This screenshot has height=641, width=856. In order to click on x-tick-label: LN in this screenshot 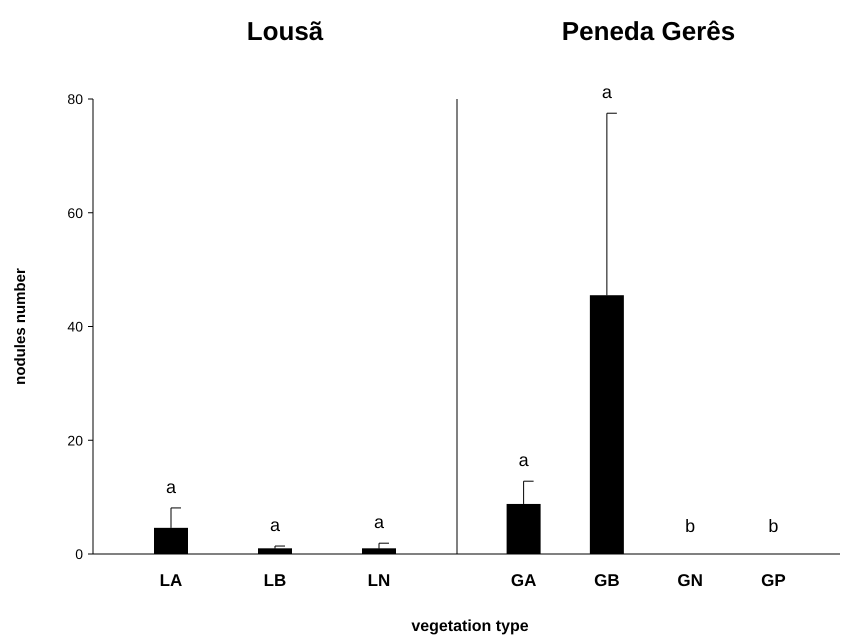, I will do `click(379, 580)`.